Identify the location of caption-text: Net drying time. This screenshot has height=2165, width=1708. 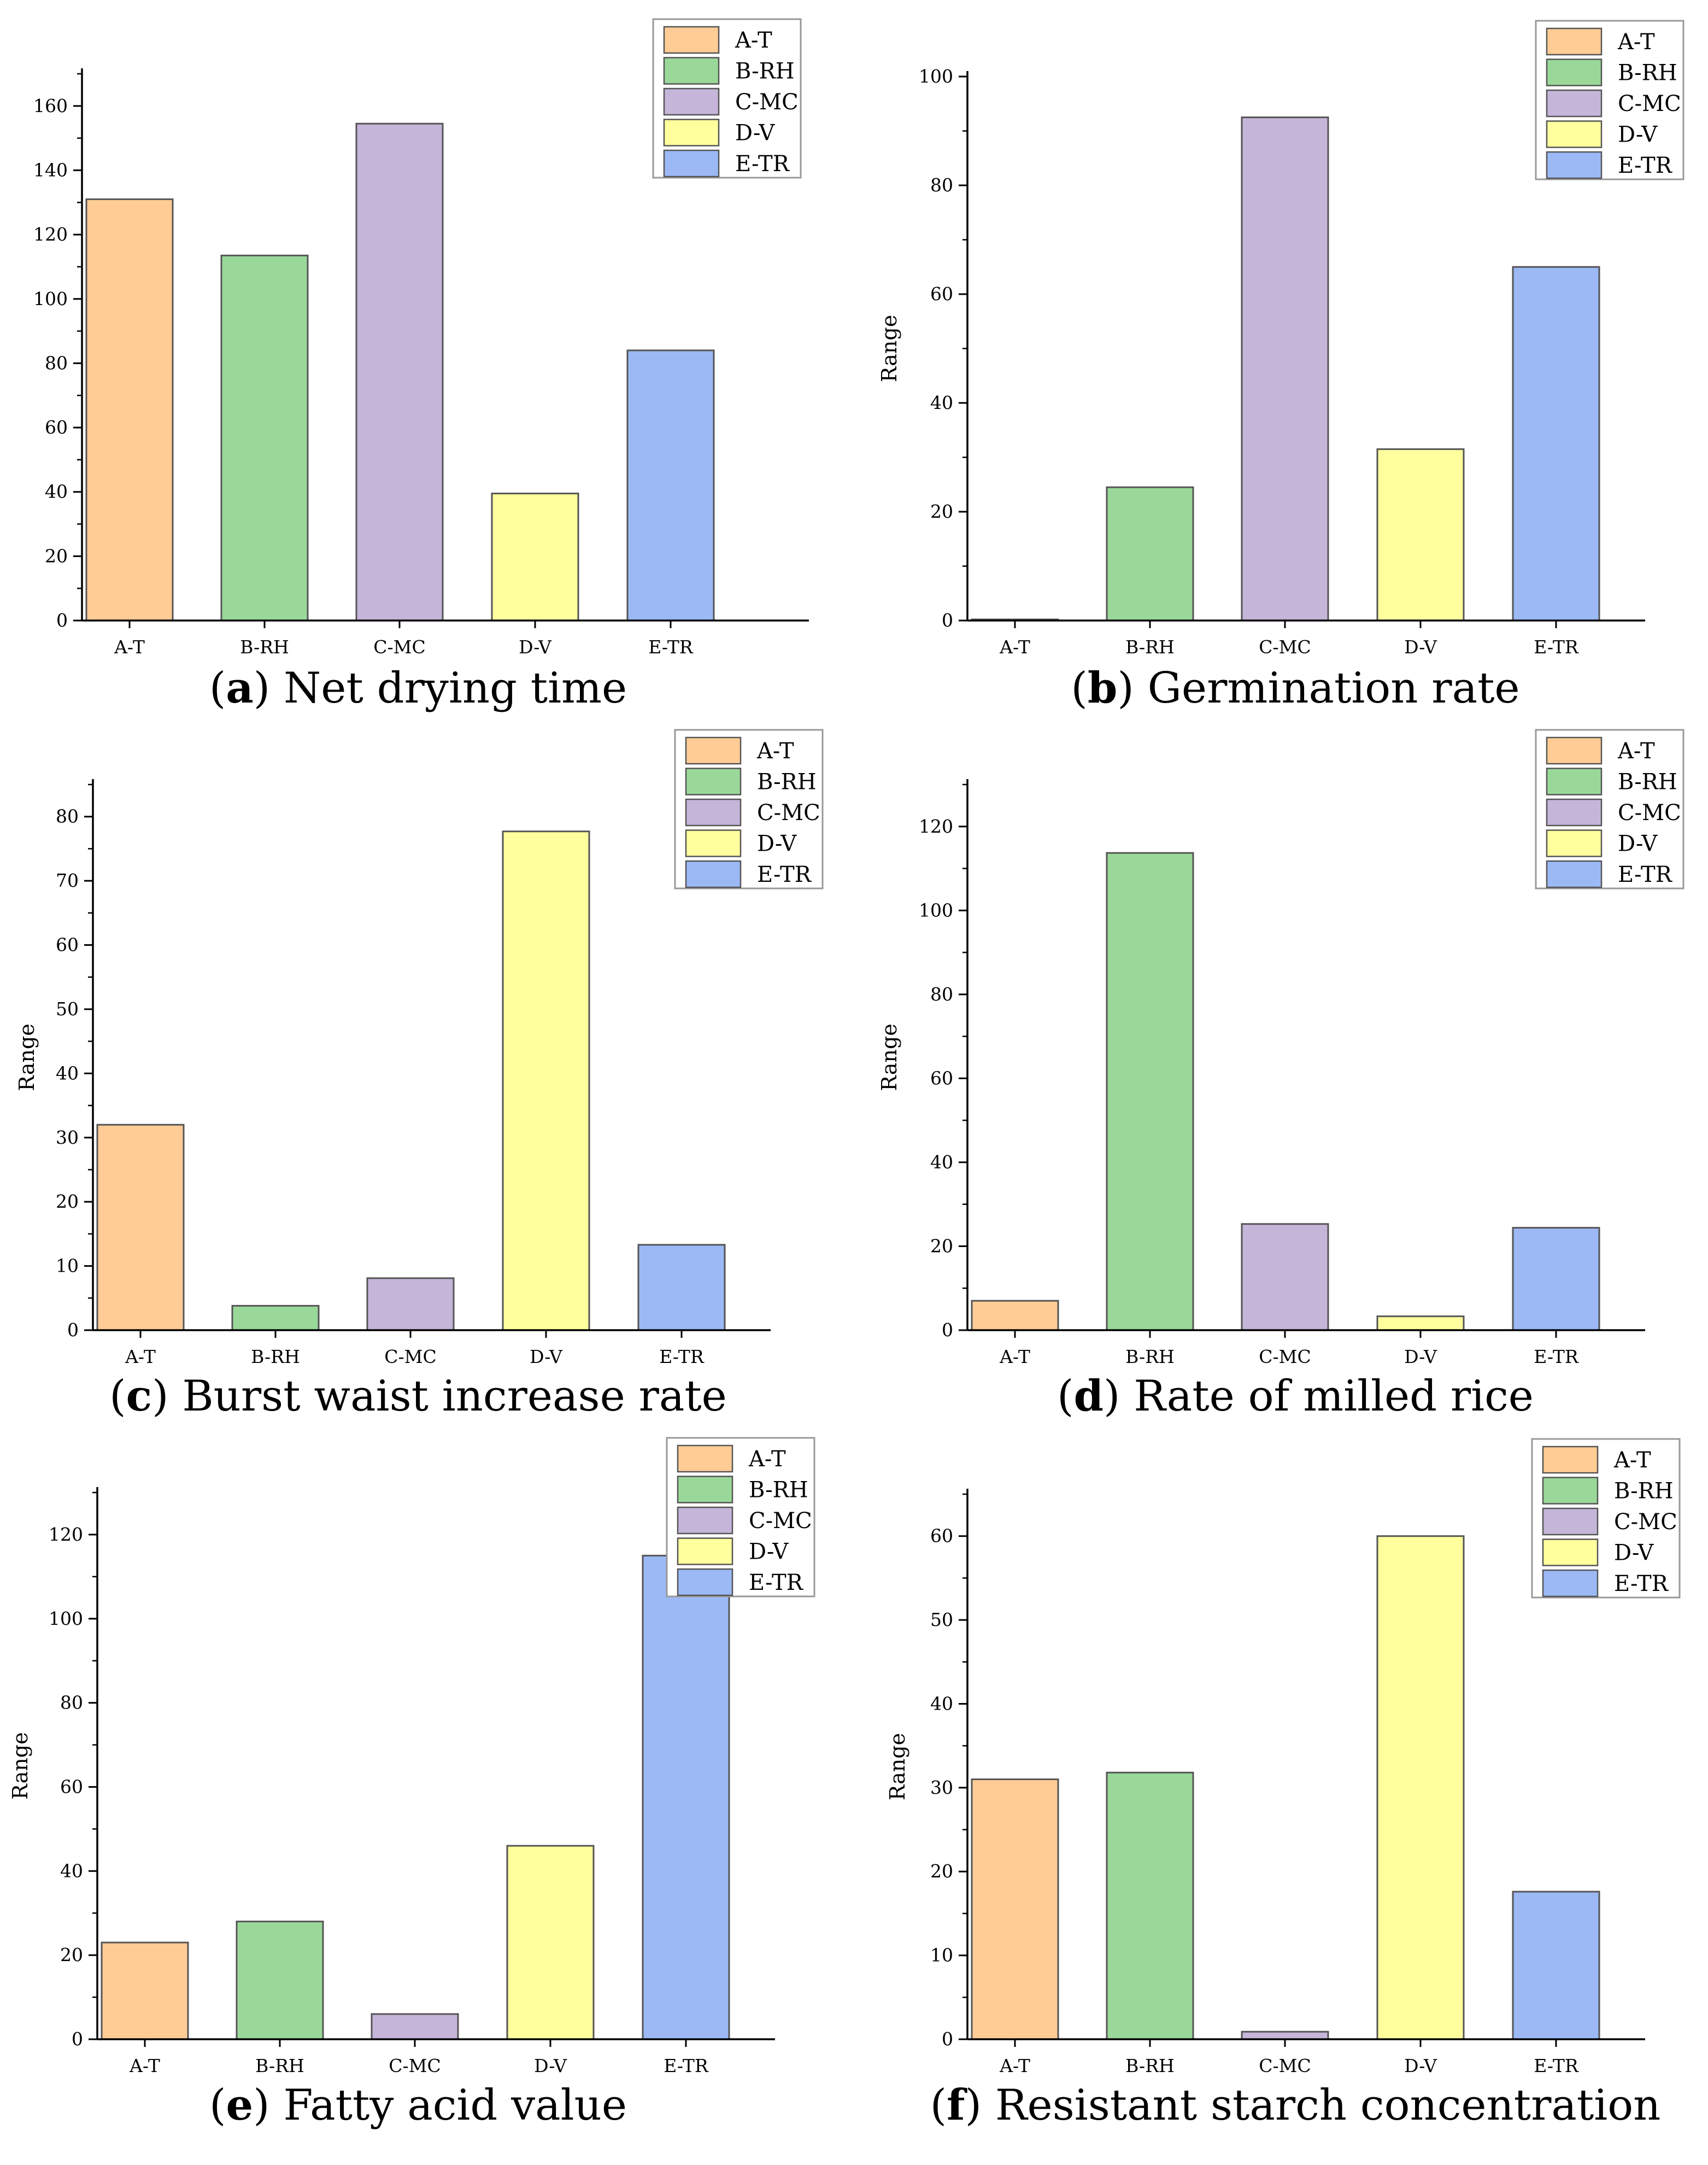
(456, 688).